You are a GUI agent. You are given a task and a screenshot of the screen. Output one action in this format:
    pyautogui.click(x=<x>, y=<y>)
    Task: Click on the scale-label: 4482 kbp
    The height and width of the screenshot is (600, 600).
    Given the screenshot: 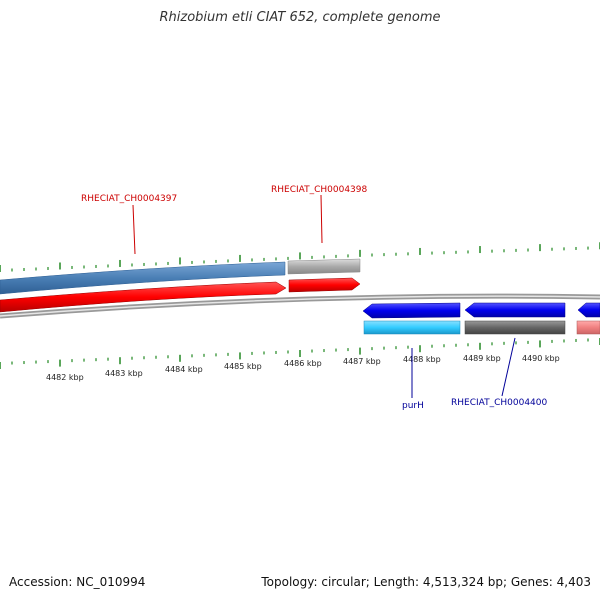 What is the action you would take?
    pyautogui.click(x=65, y=377)
    